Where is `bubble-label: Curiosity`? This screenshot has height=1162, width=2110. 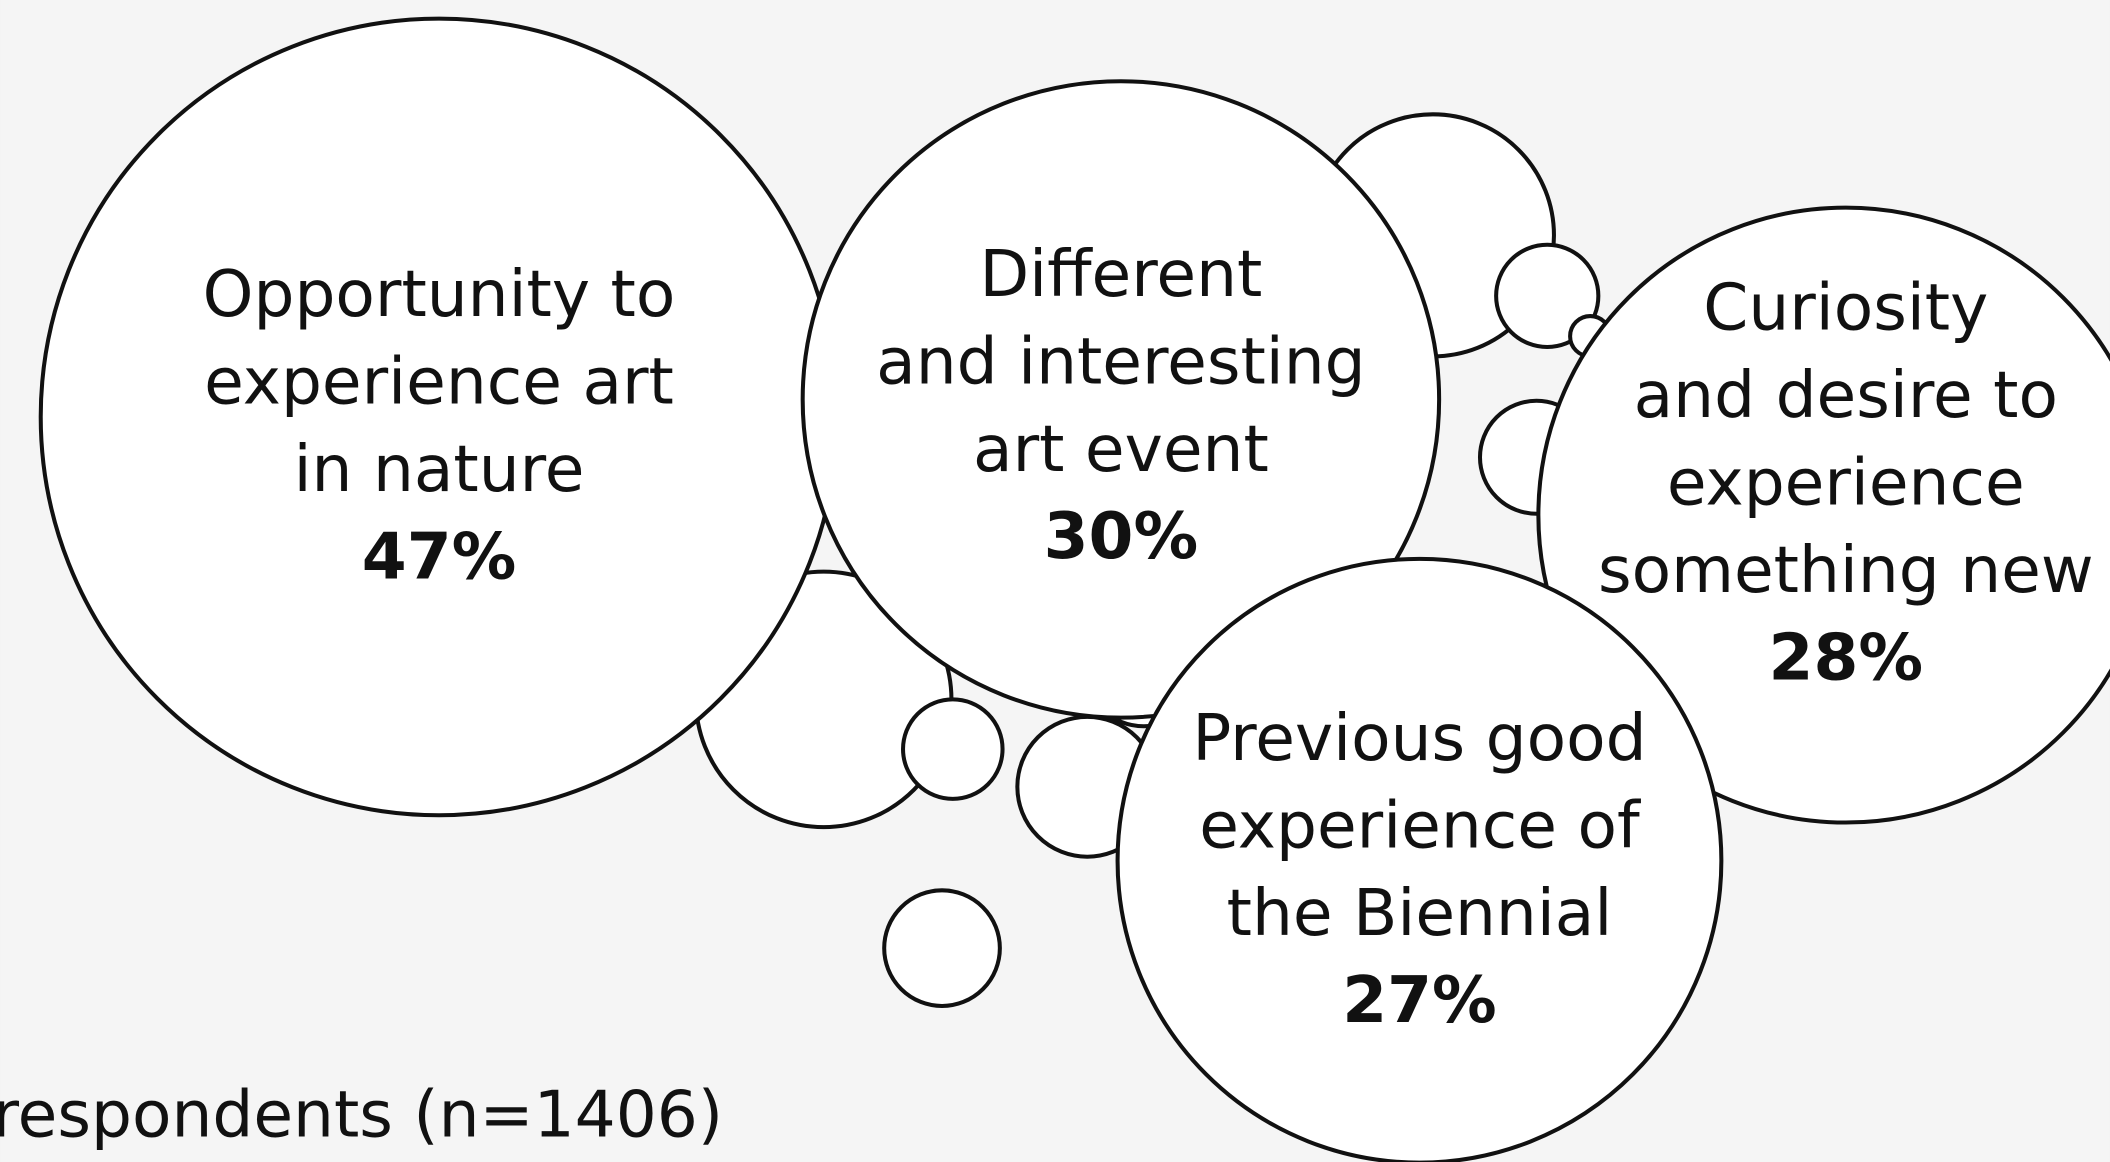 bubble-label: Curiosity is located at coordinates (1845, 308).